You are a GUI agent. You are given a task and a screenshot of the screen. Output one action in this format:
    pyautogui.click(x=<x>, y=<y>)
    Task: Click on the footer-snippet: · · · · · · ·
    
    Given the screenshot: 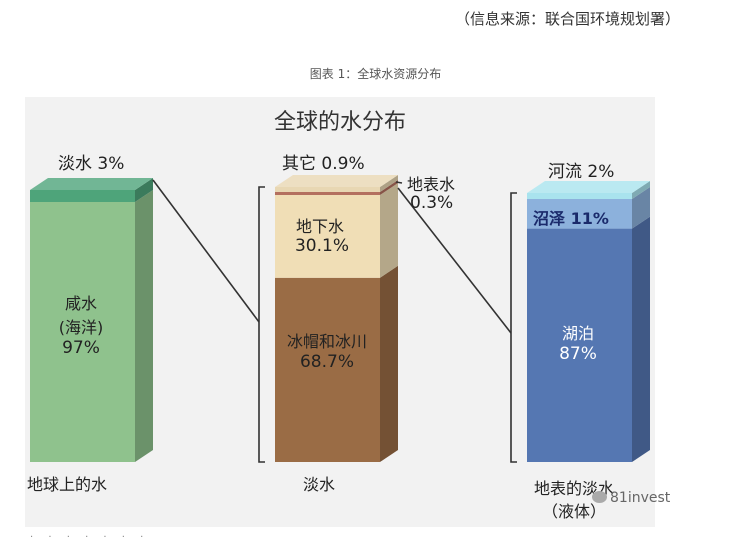 What is the action you would take?
    pyautogui.click(x=90, y=537)
    